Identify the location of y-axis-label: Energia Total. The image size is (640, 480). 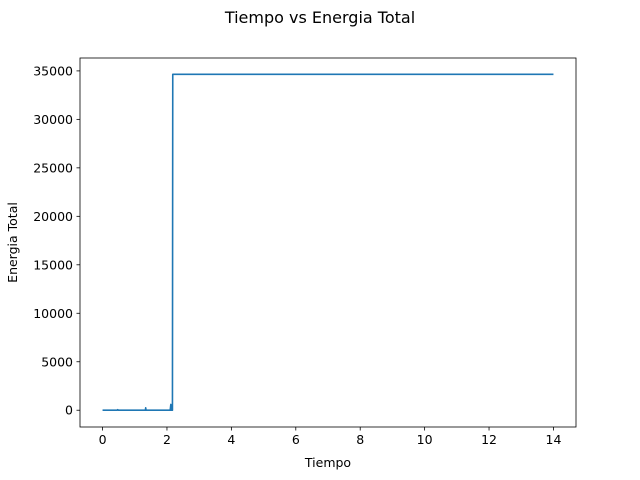
(12, 242).